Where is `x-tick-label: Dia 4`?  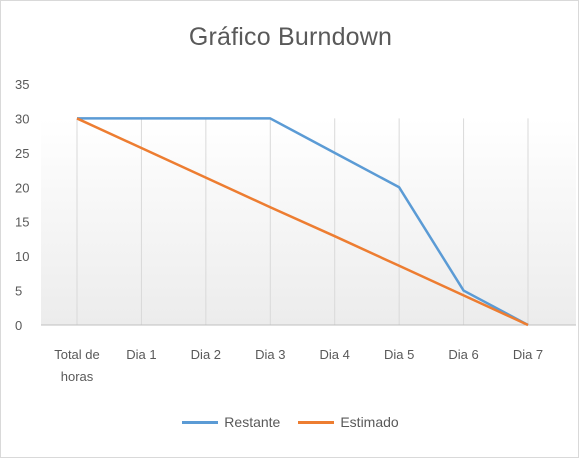
x-tick-label: Dia 4 is located at coordinates (335, 354).